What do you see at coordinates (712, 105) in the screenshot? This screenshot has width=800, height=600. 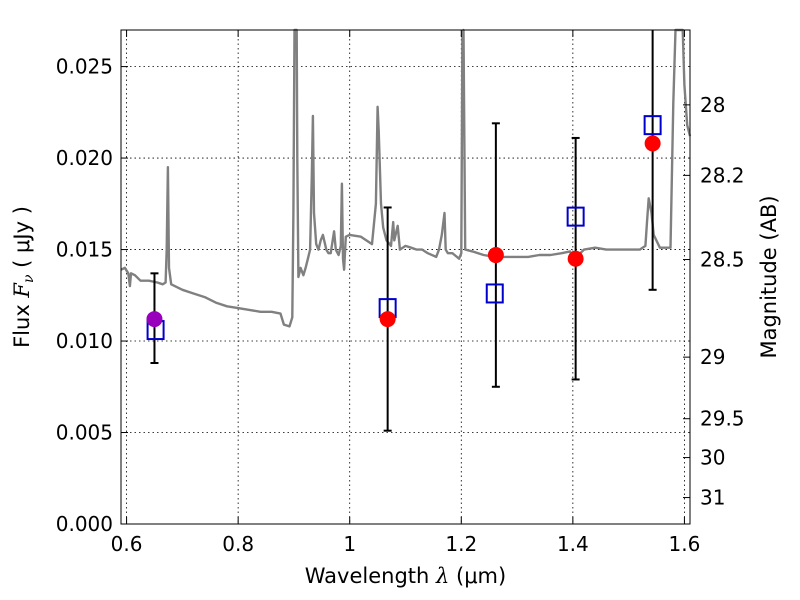 I see `y2-tick-label: 28` at bounding box center [712, 105].